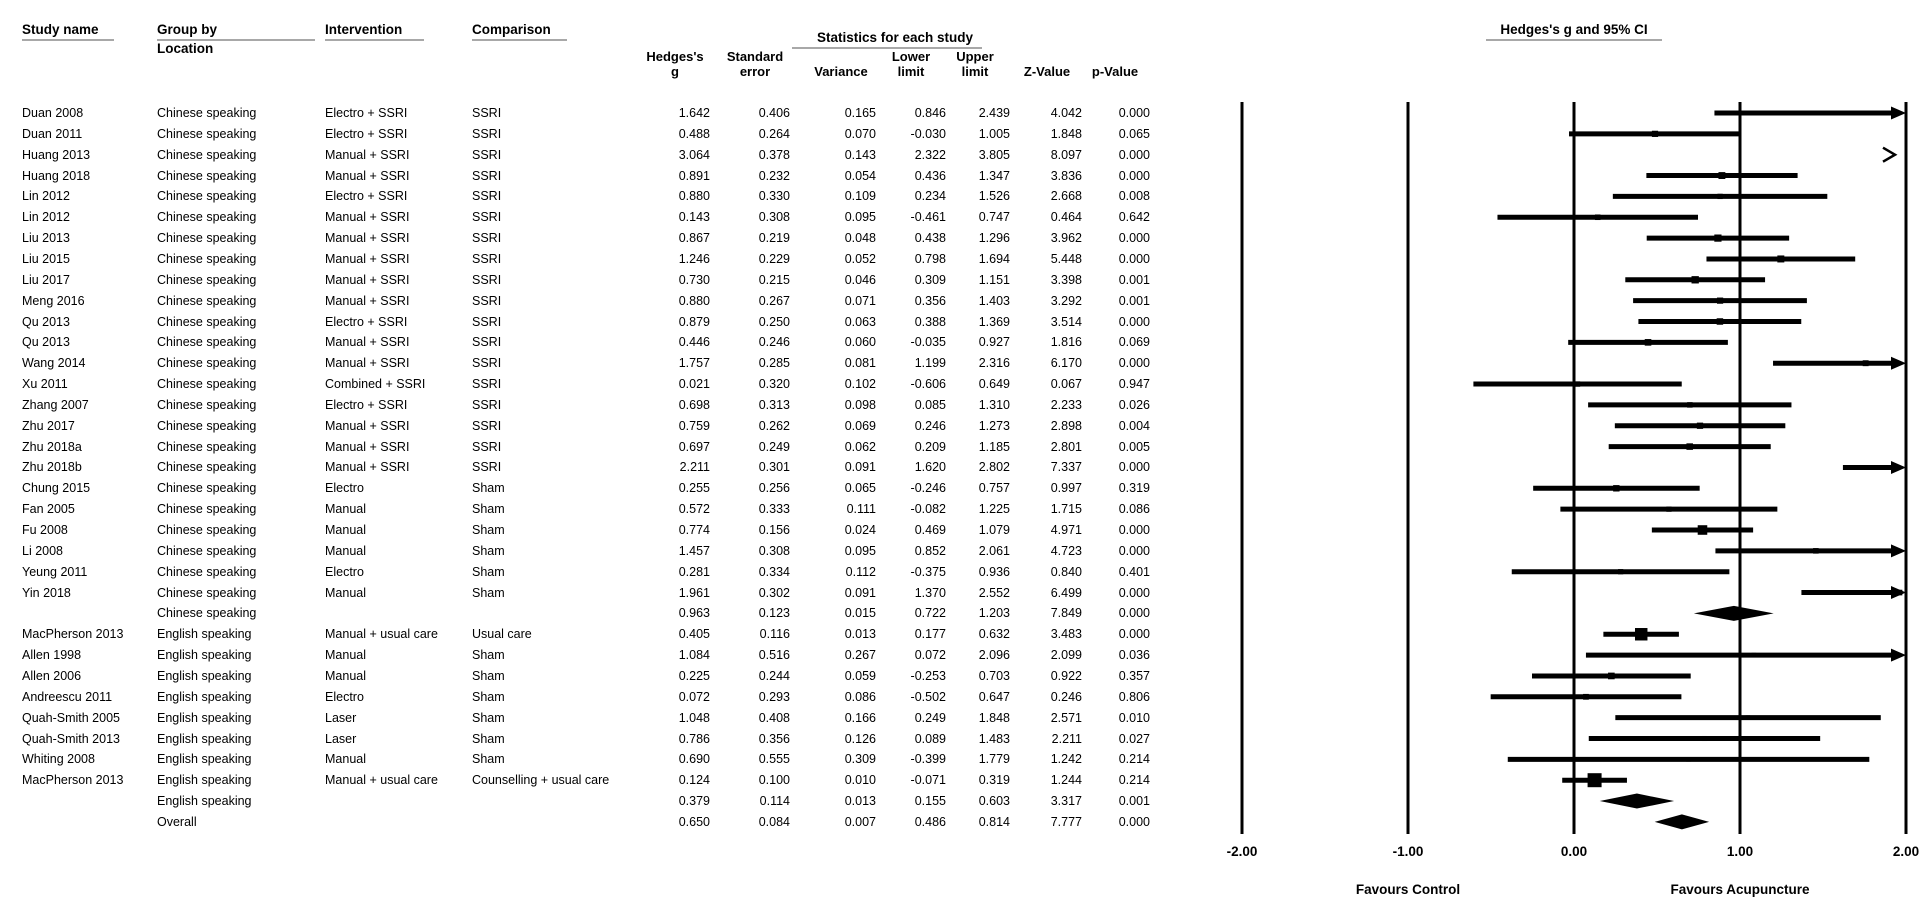 The width and height of the screenshot is (1920, 910). I want to click on cell-lower: -0.399, so click(928, 759).